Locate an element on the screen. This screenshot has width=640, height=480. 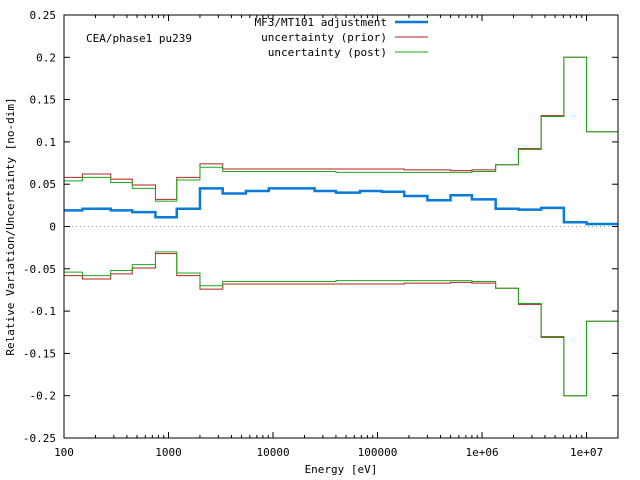
x-tick-label: 100000 is located at coordinates (378, 452).